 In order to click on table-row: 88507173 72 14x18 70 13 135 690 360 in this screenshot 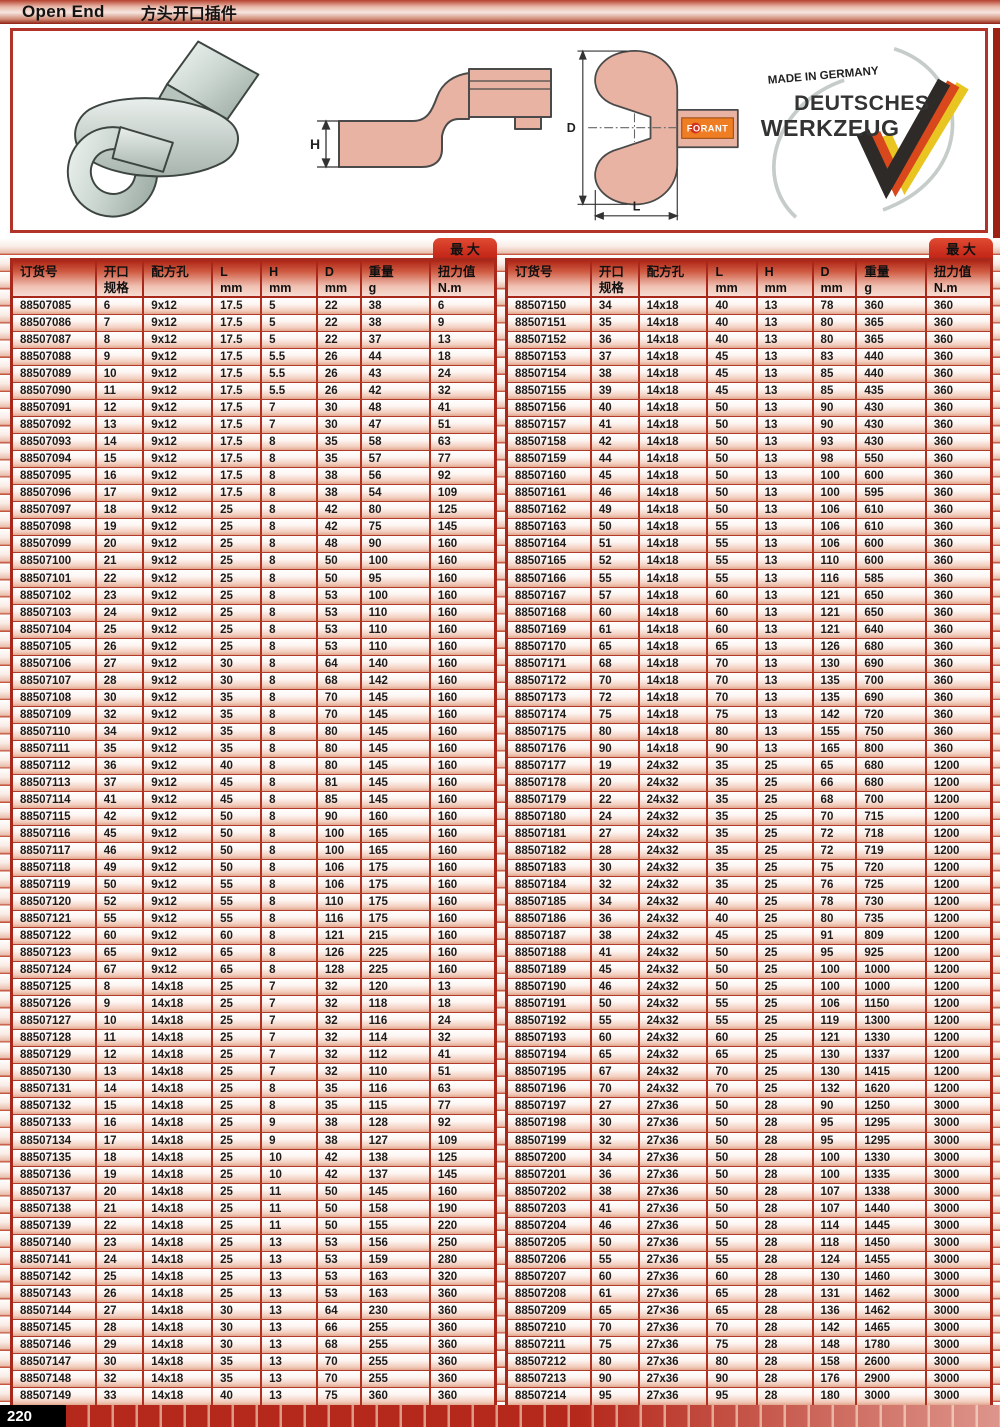, I will do `click(749, 698)`.